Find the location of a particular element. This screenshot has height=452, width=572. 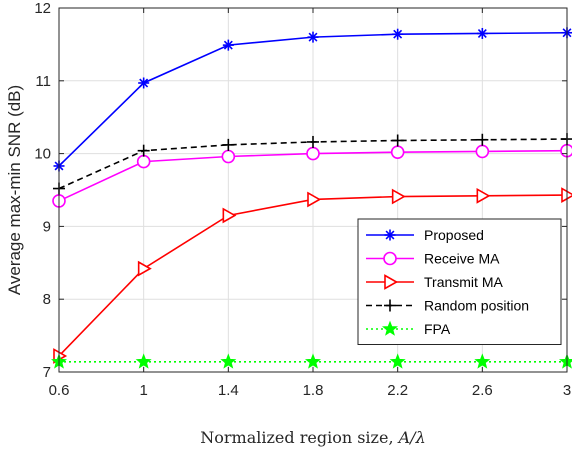

x-tick-label: 2.2 is located at coordinates (397, 390).